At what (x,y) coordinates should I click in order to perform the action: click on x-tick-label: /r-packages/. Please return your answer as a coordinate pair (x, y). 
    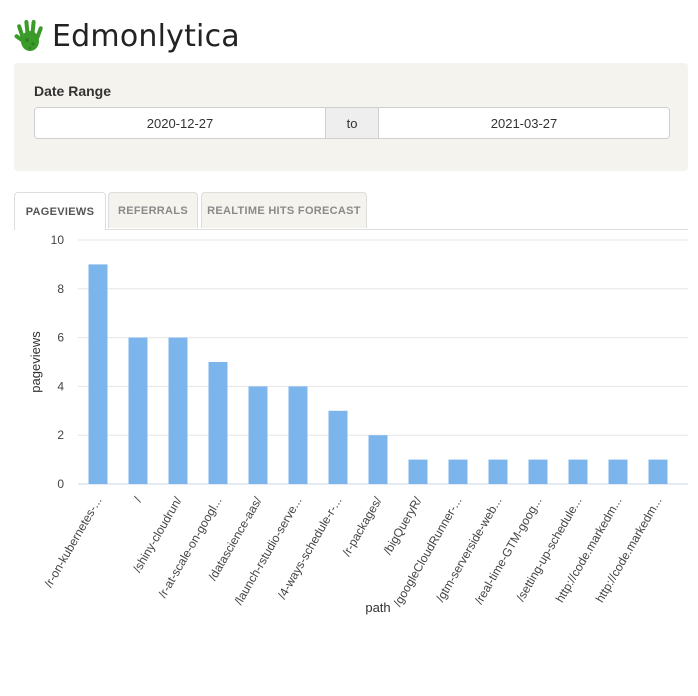
    Looking at the image, I should click on (361, 526).